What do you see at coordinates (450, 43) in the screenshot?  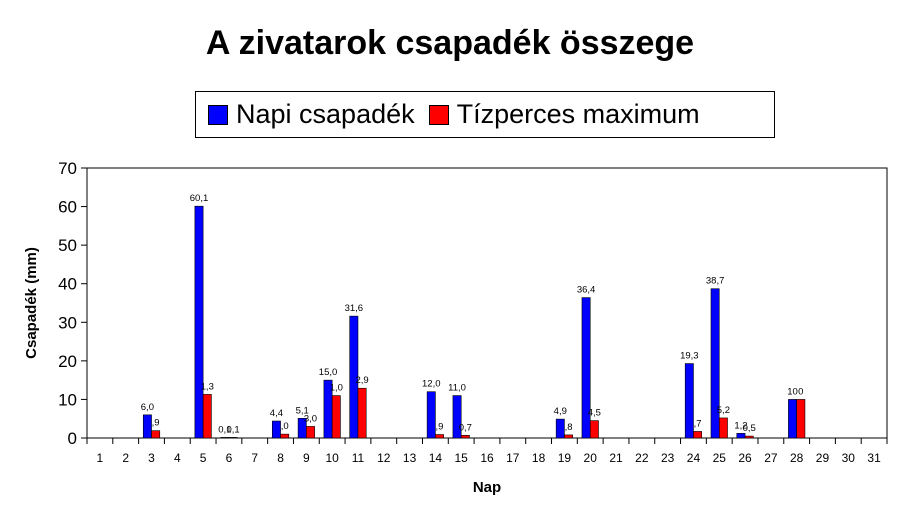 I see `chart-title: A zivatarok csapadék összege` at bounding box center [450, 43].